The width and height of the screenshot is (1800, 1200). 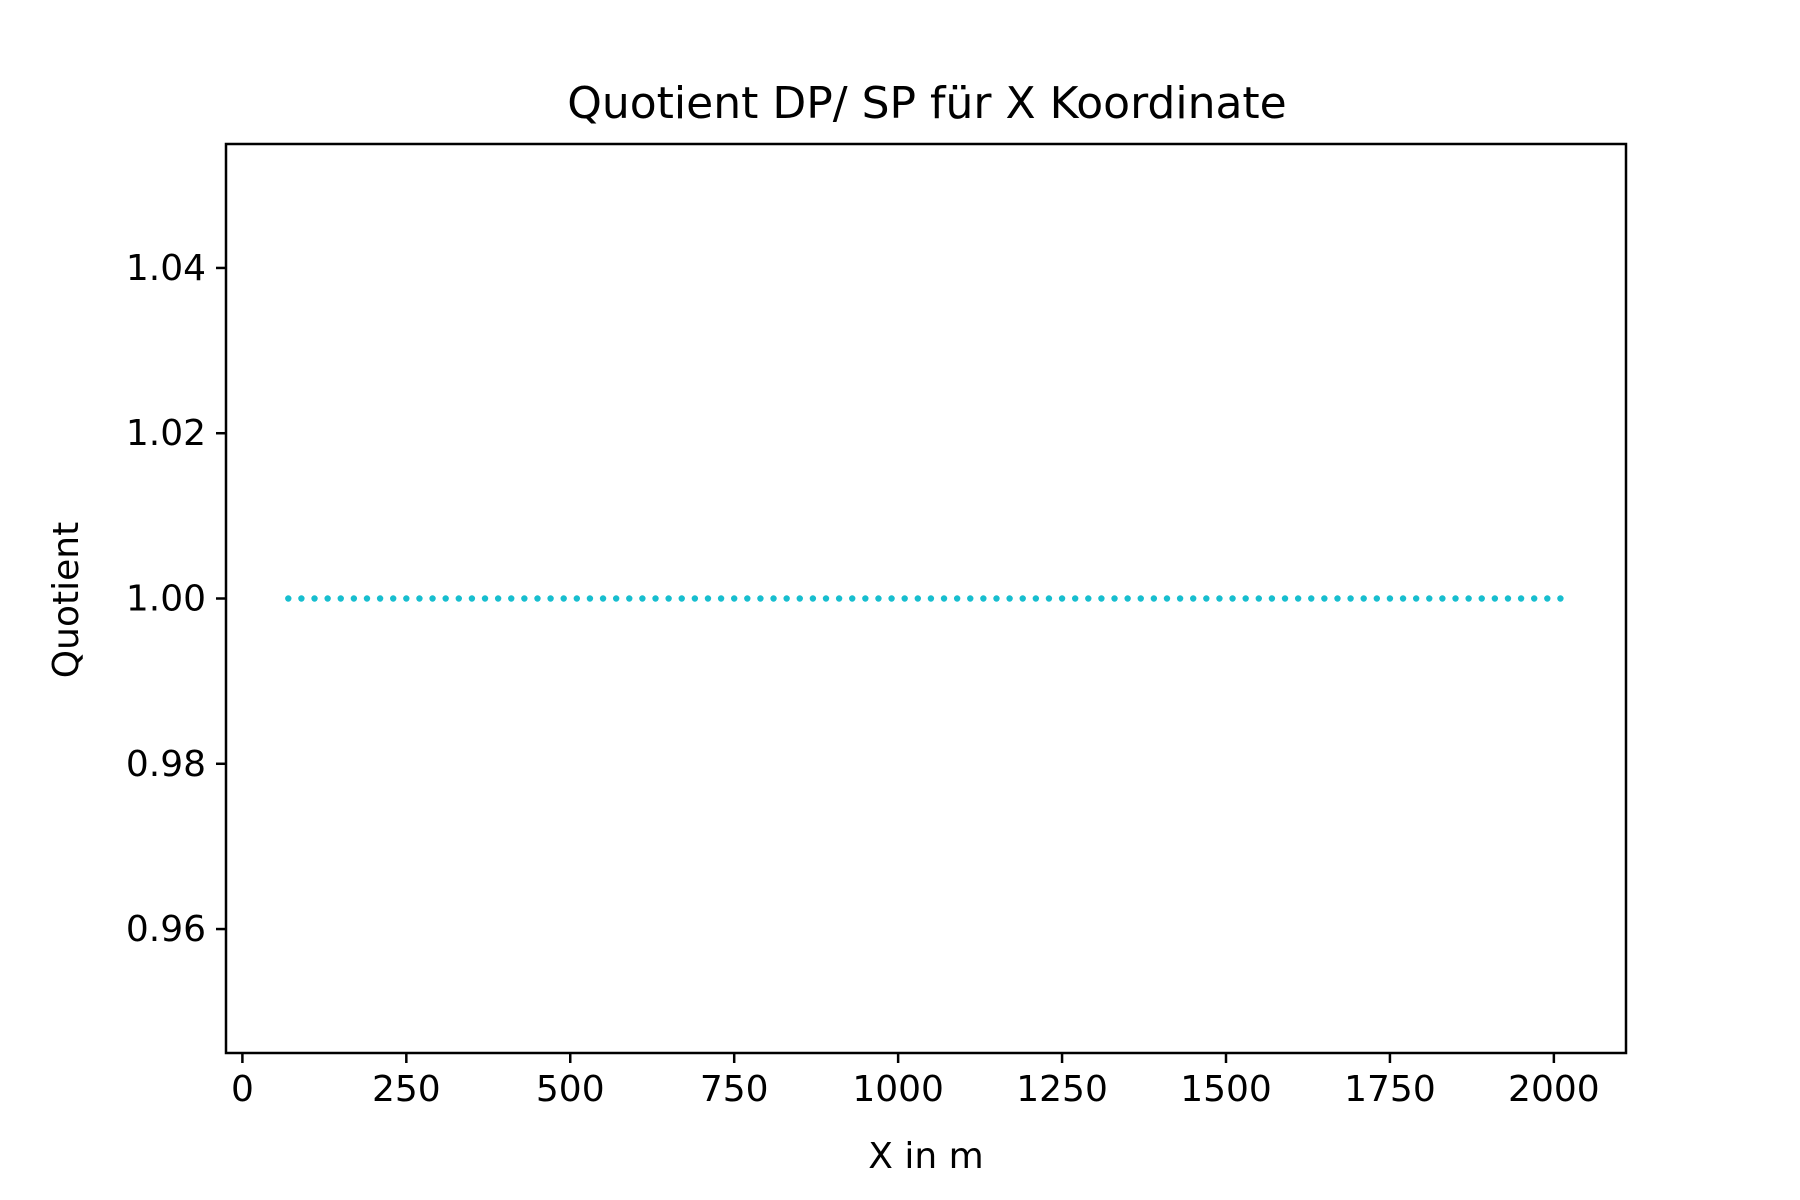 What do you see at coordinates (1062, 1089) in the screenshot?
I see `x-tick-label: 1250` at bounding box center [1062, 1089].